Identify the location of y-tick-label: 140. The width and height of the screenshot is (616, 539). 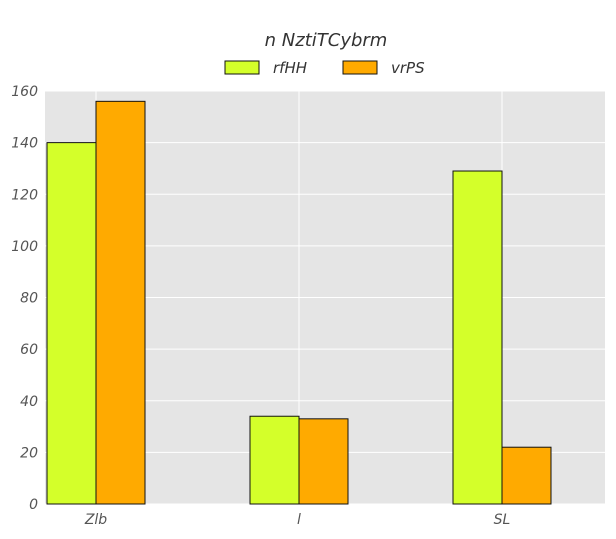
(24, 144).